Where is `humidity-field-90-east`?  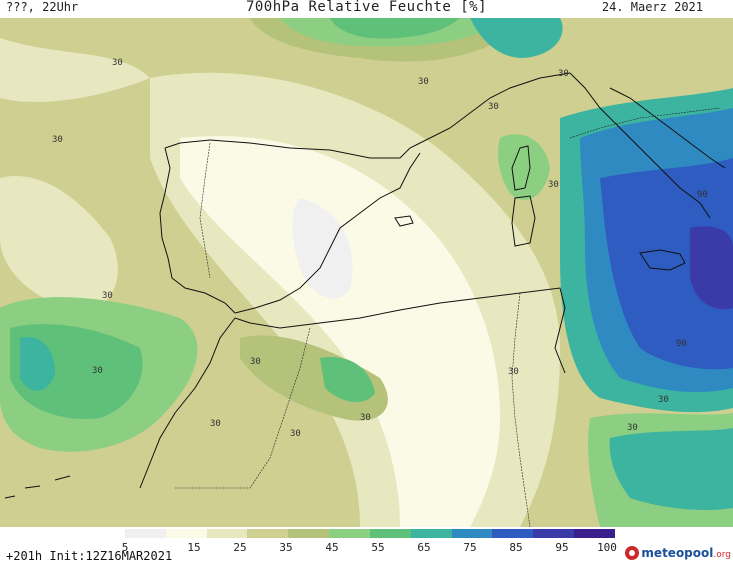
humidity-field-90-east is located at coordinates (666, 264).